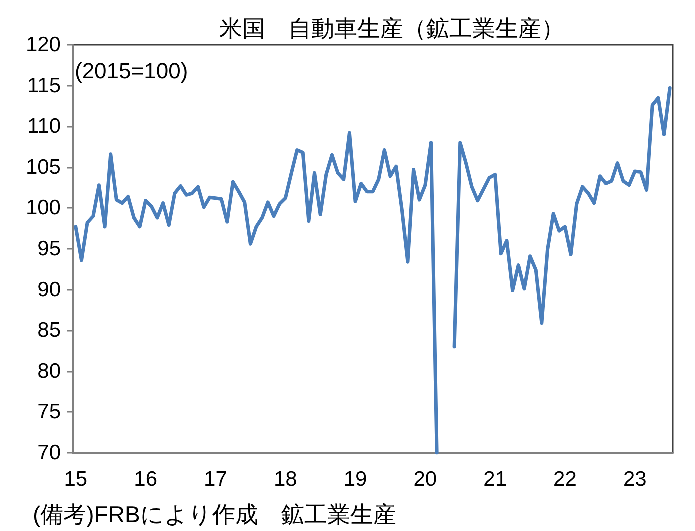  Describe the element at coordinates (49, 412) in the screenshot. I see `y-tick-label: 75` at that location.